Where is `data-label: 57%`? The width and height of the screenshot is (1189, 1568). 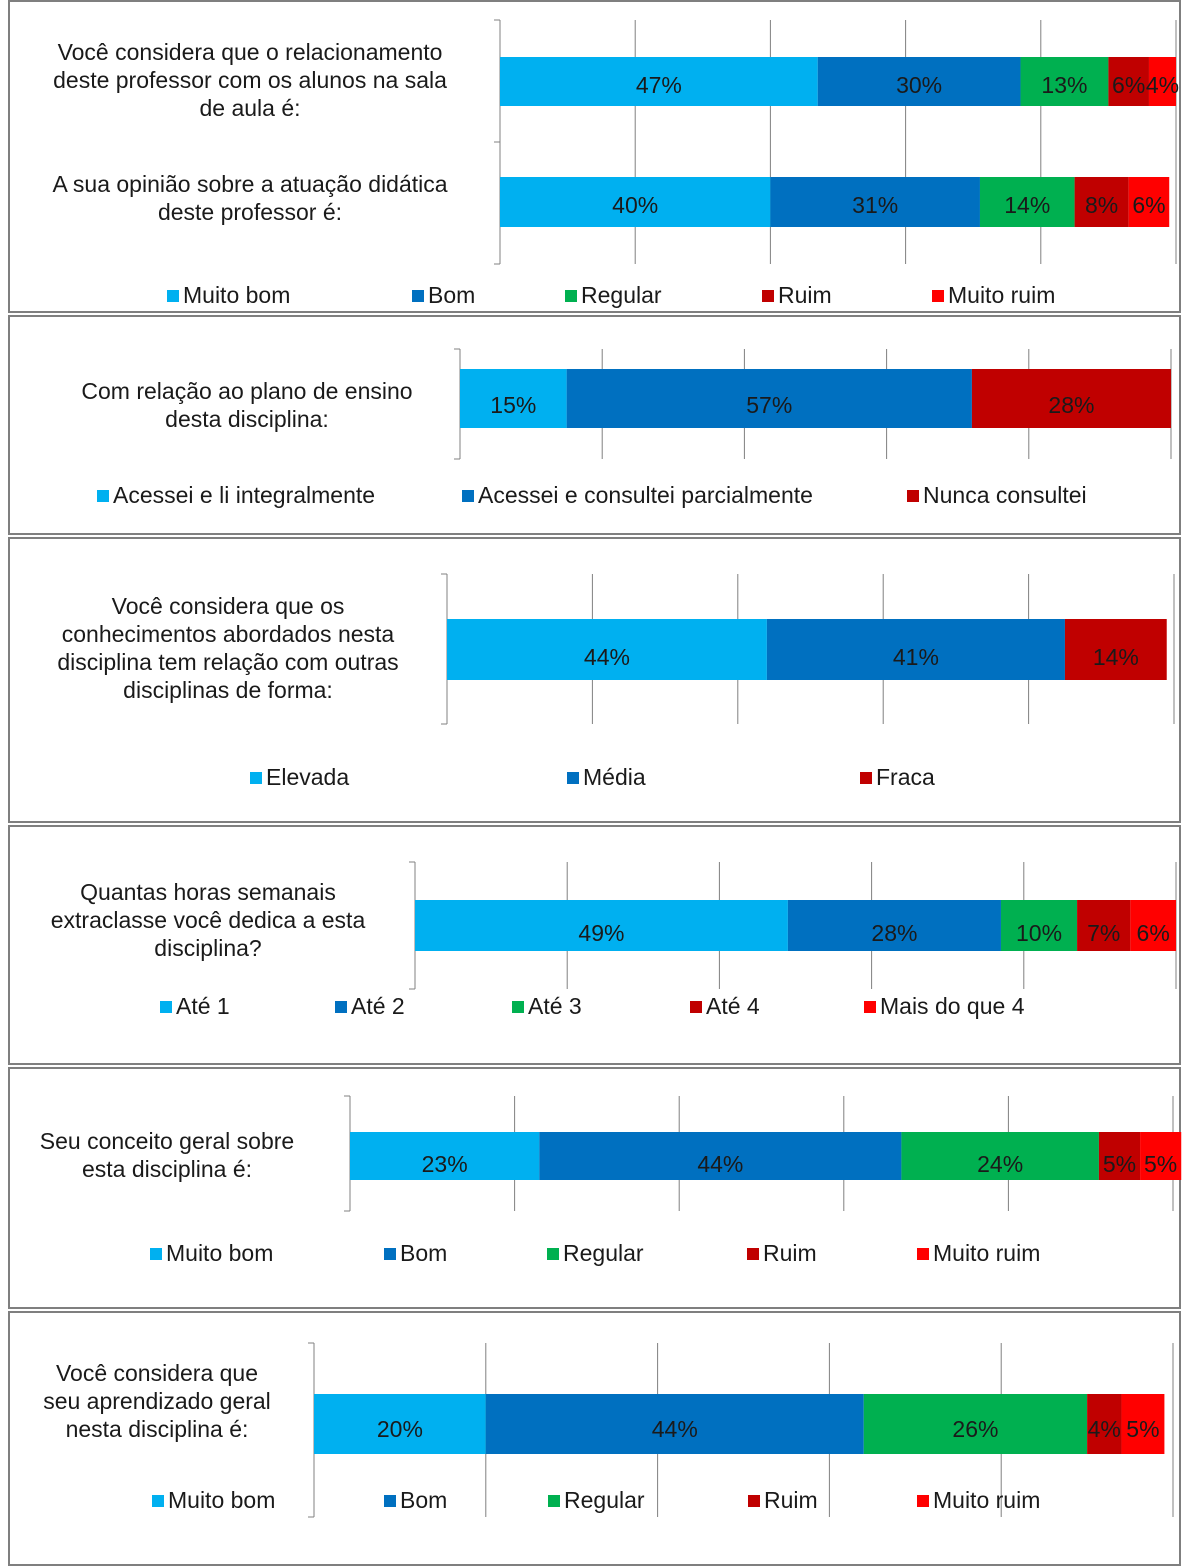
data-label: 57% is located at coordinates (769, 405).